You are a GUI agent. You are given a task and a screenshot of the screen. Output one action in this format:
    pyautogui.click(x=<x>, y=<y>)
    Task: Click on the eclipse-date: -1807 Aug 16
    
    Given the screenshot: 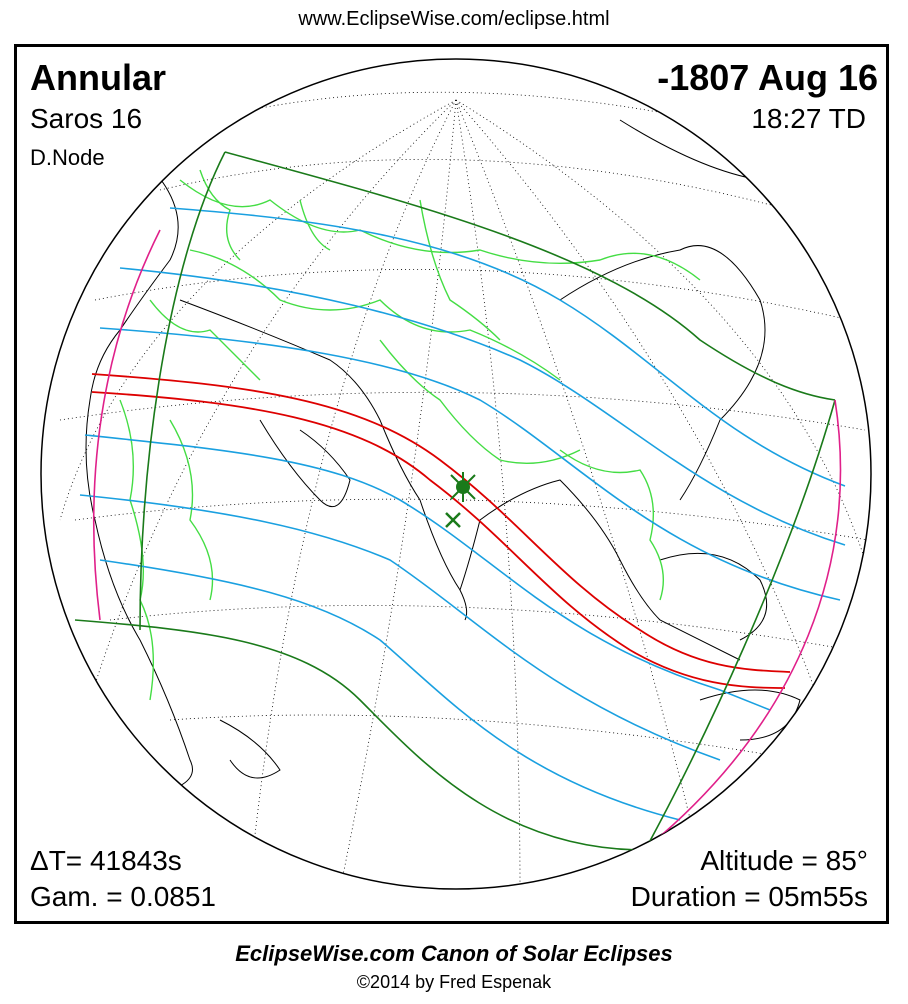 What is the action you would take?
    pyautogui.click(x=767, y=77)
    